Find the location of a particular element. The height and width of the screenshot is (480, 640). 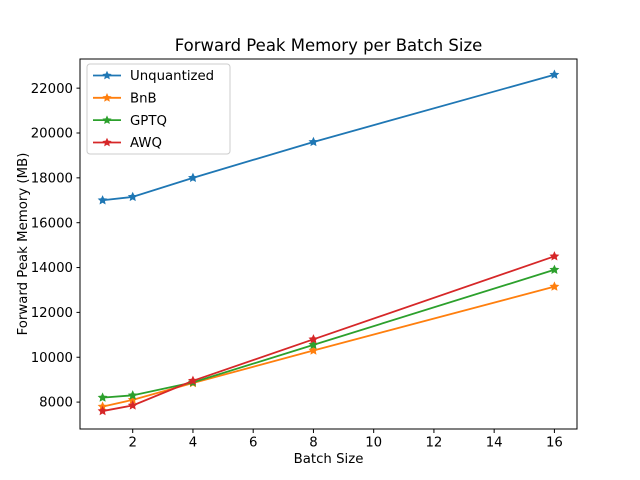

x-tick-label: 10 is located at coordinates (373, 443).